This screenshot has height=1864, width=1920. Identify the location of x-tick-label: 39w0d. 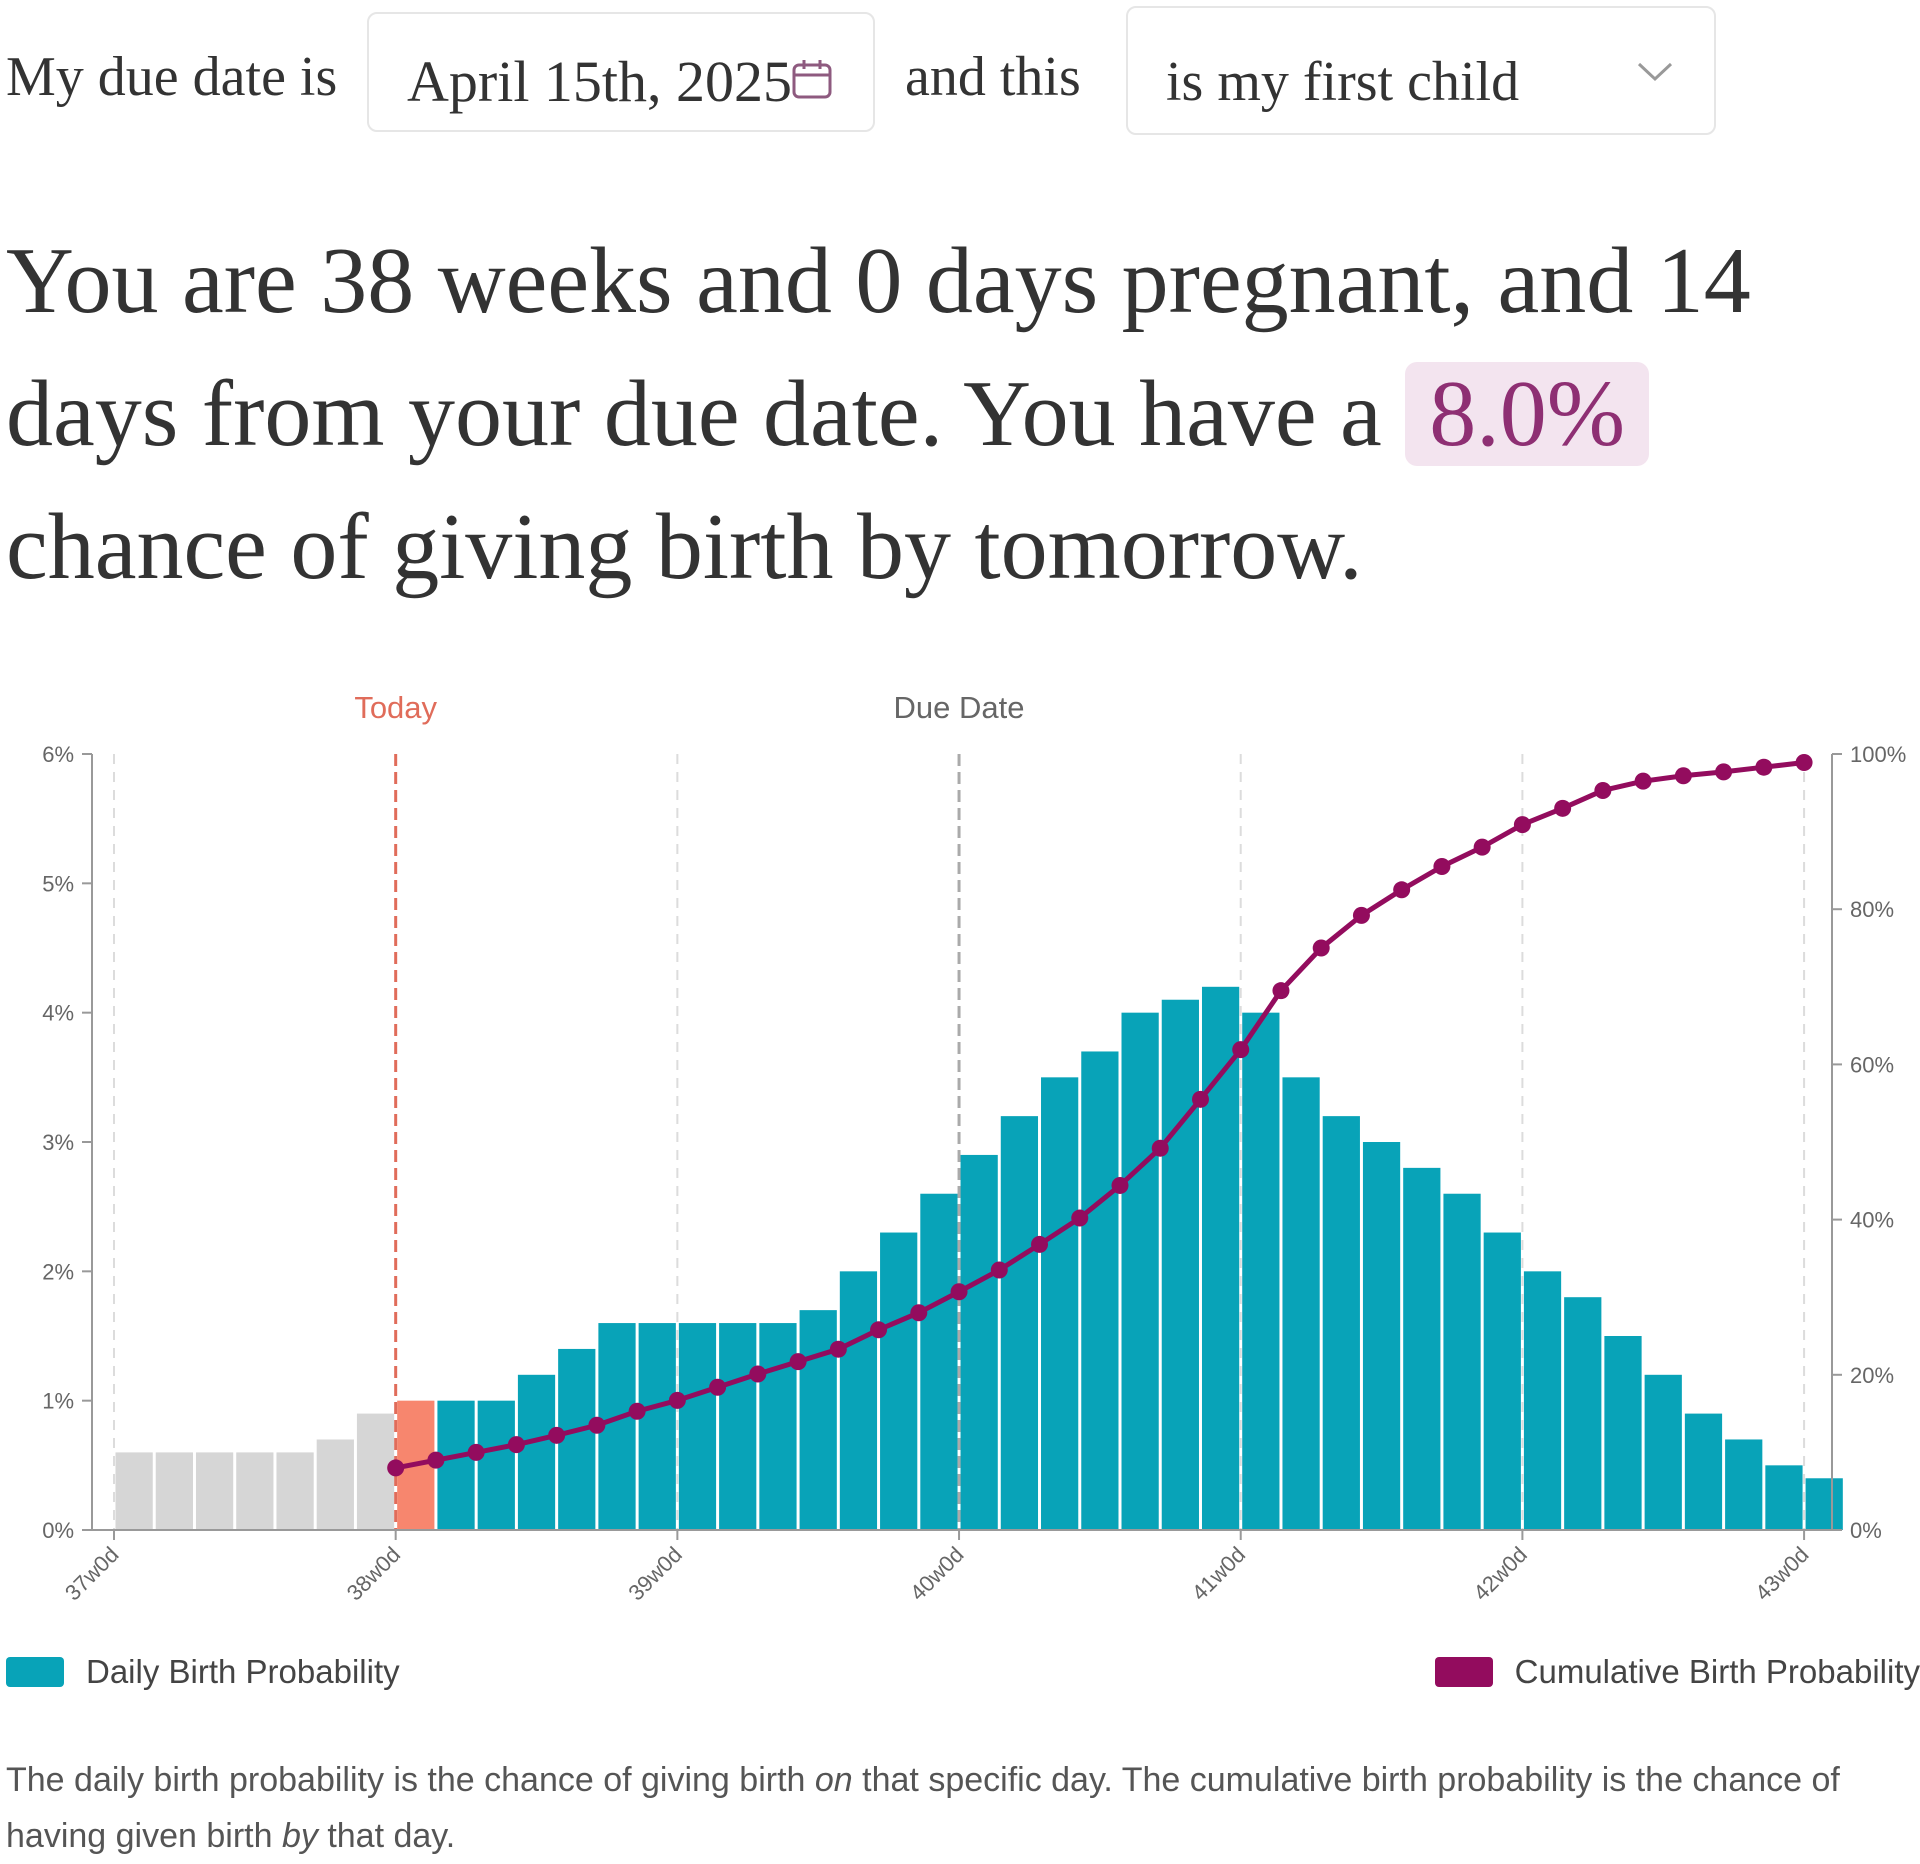
(655, 1574).